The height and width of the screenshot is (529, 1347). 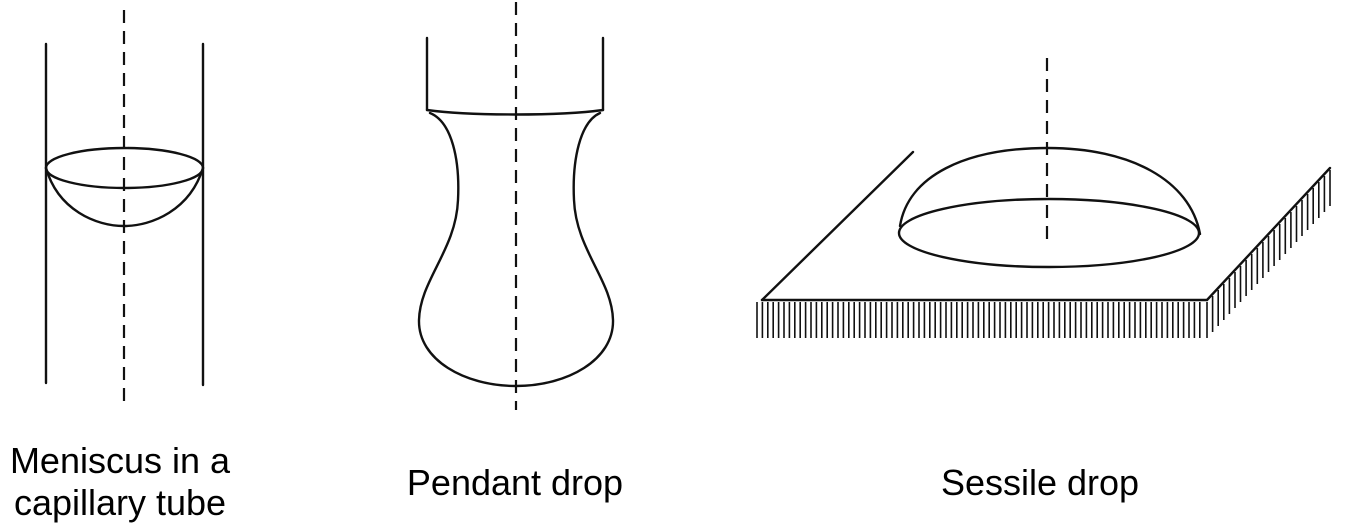 What do you see at coordinates (1050, 191) in the screenshot?
I see `sessile-drop-cap` at bounding box center [1050, 191].